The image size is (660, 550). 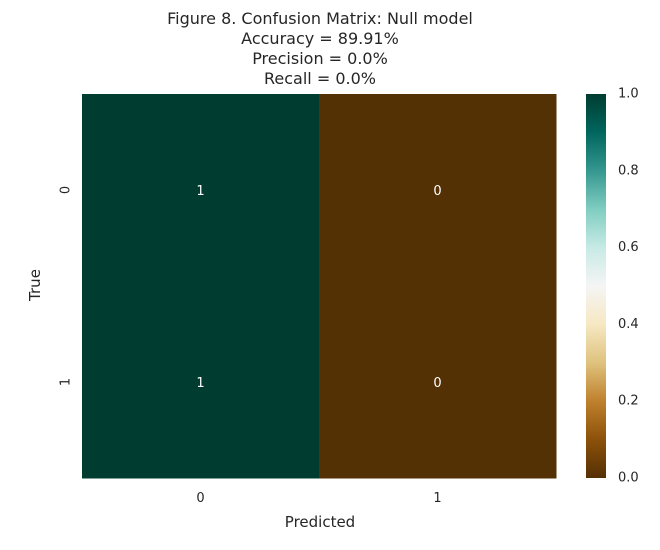 I want to click on colorbar-ticks: 0.0 0.2 0.4 0.6 0.8 1.0, so click(x=628, y=286).